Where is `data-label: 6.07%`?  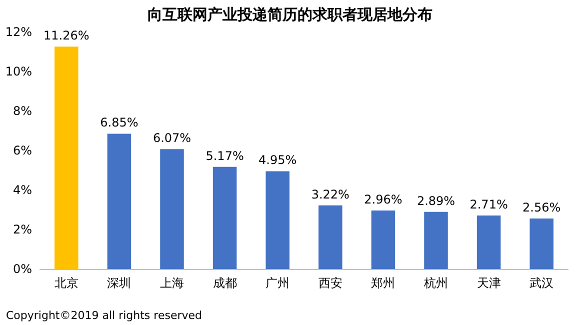
data-label: 6.07% is located at coordinates (172, 138).